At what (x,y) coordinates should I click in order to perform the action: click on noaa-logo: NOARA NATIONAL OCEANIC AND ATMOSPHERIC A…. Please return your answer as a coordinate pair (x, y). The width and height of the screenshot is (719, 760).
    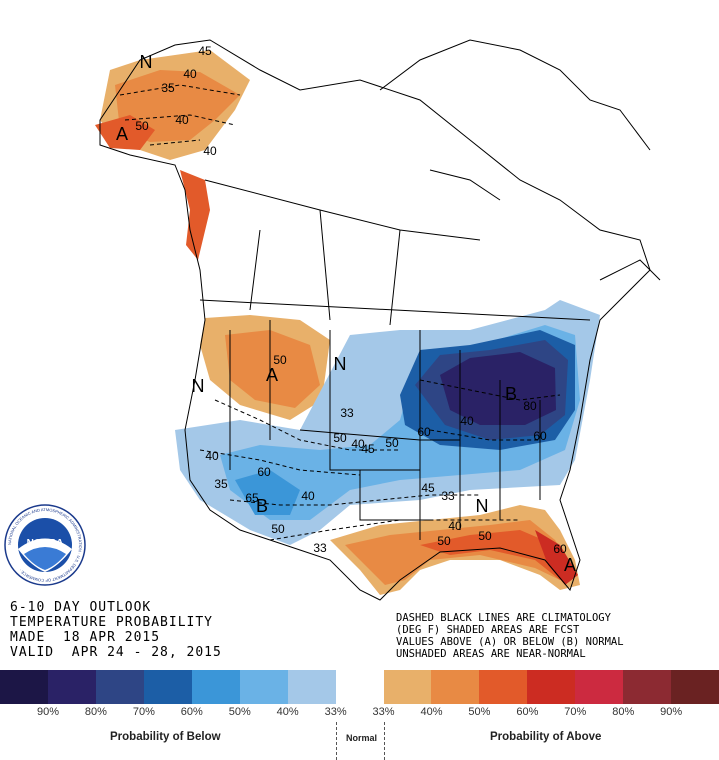
    Looking at the image, I should click on (45, 545).